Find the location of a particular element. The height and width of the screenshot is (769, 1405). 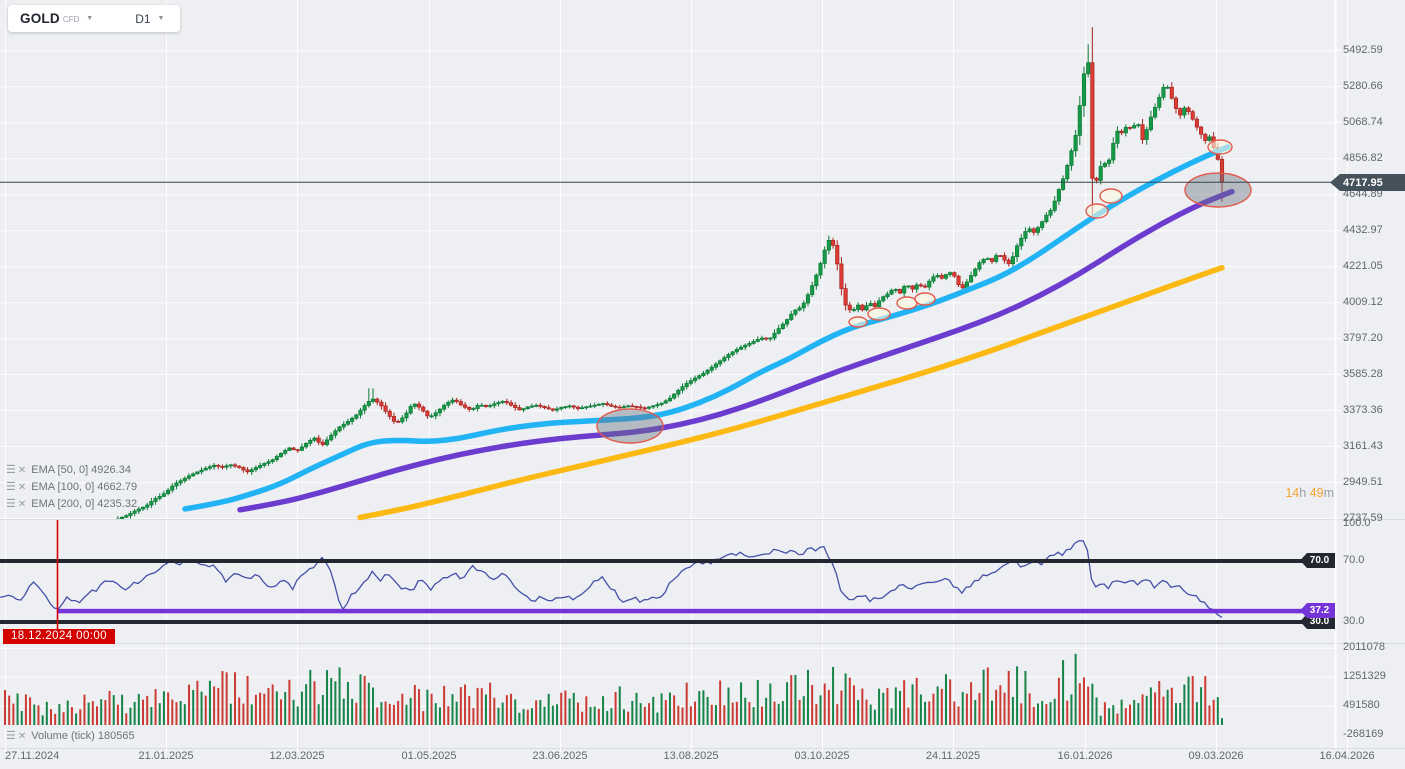

ema100-label: EMA [100, 0] 4662.79 is located at coordinates (84, 487).